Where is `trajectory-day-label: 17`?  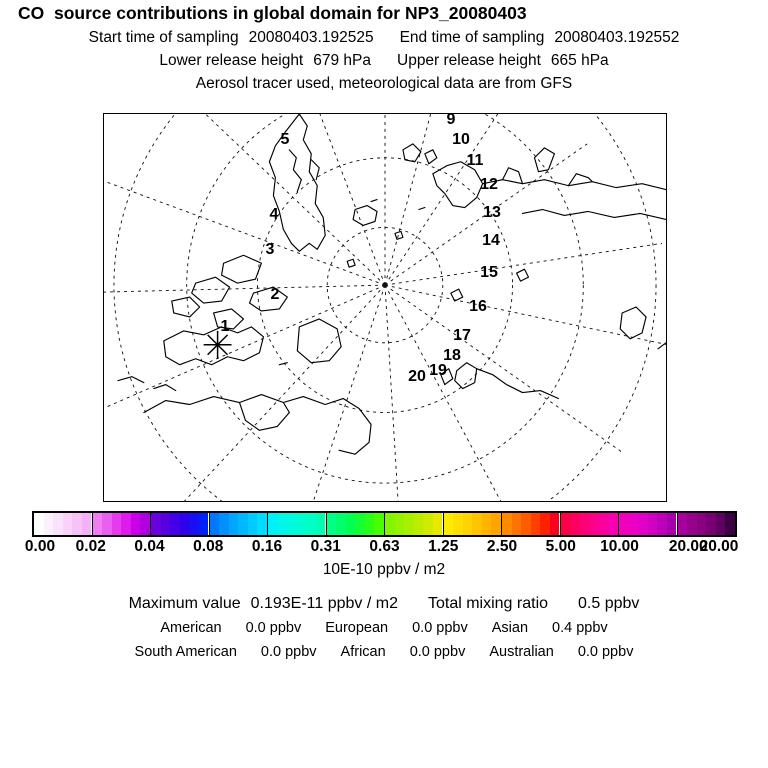
trajectory-day-label: 17 is located at coordinates (462, 335).